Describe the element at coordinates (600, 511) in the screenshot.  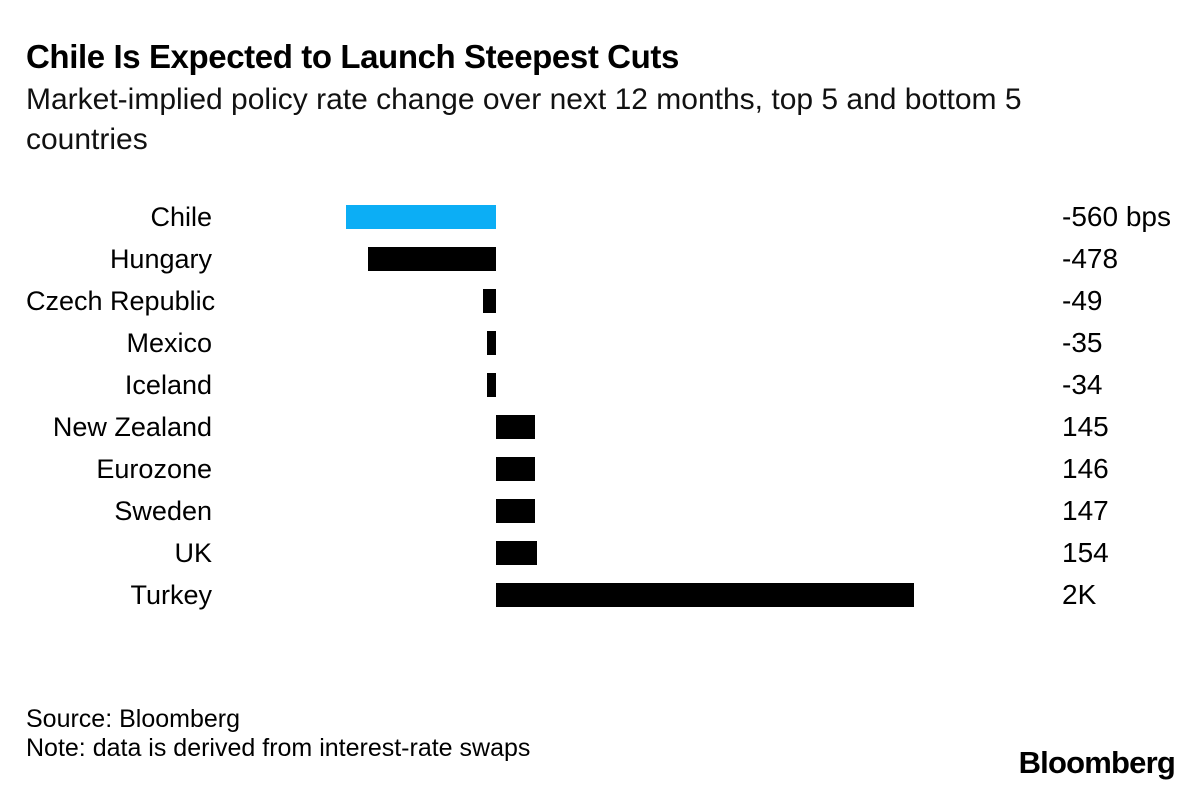
I see `chart-row: Sweden 147` at that location.